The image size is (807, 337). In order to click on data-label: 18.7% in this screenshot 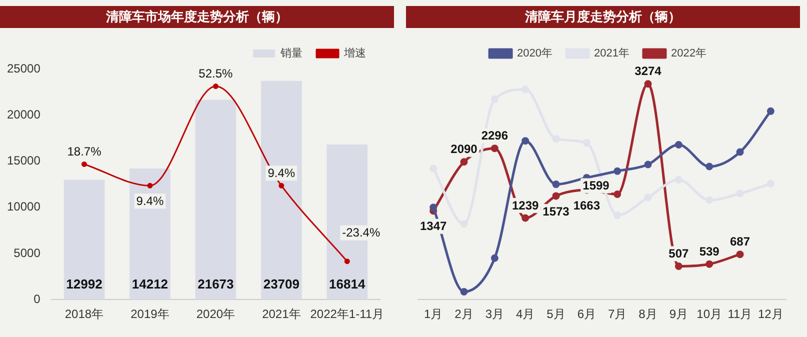, I will do `click(84, 151)`.